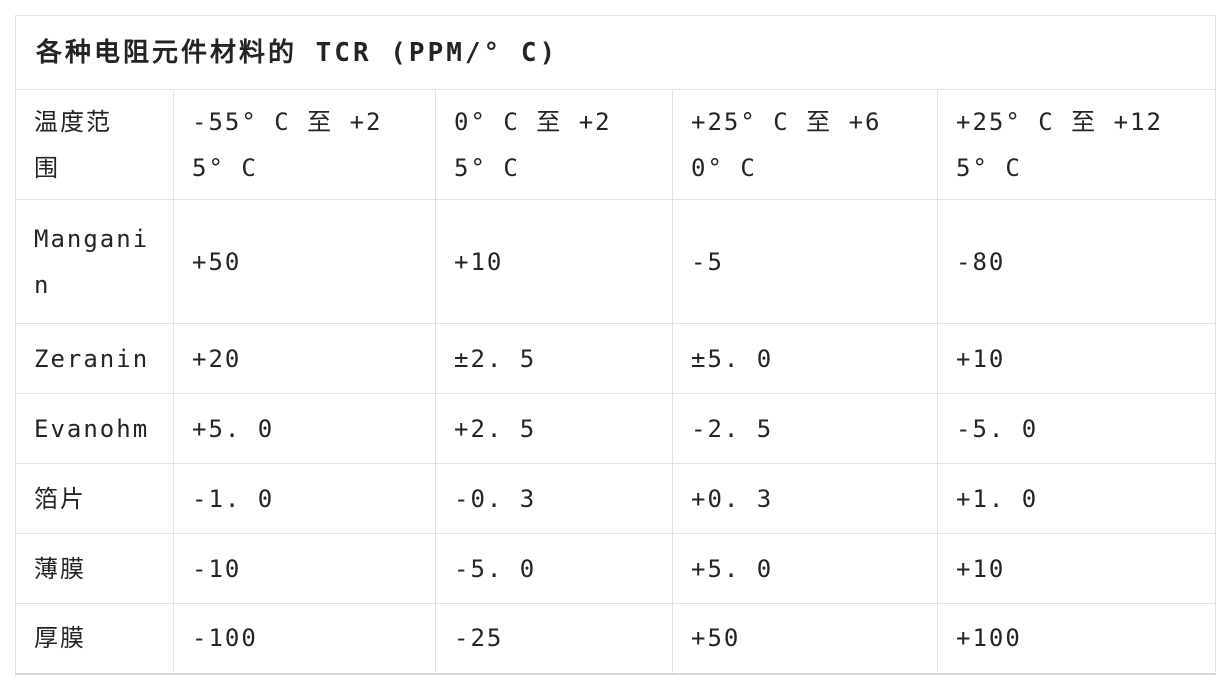  Describe the element at coordinates (94, 638) in the screenshot. I see `material-cell: 厚膜` at that location.